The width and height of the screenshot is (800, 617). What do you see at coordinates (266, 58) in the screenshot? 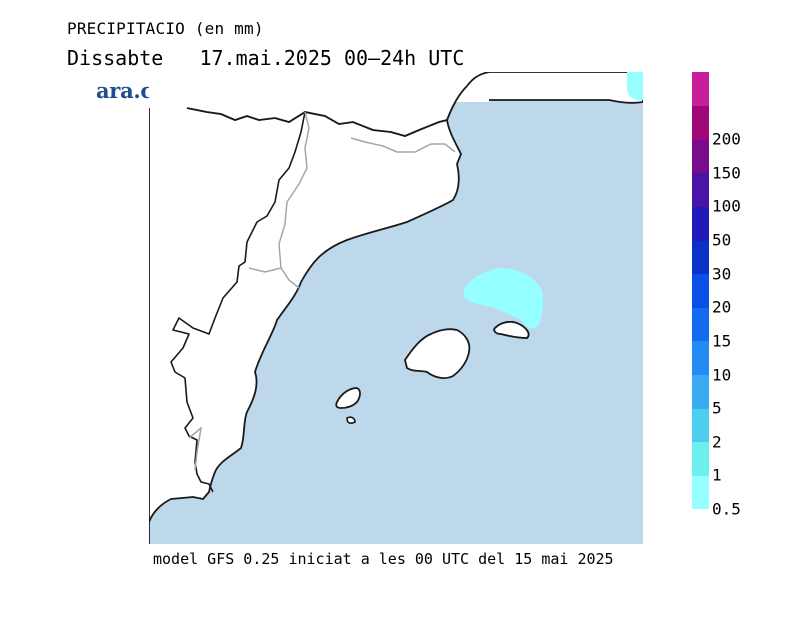
I see `date-subtitle: Dissabte 17.mai.2025 00–24h UTC` at bounding box center [266, 58].